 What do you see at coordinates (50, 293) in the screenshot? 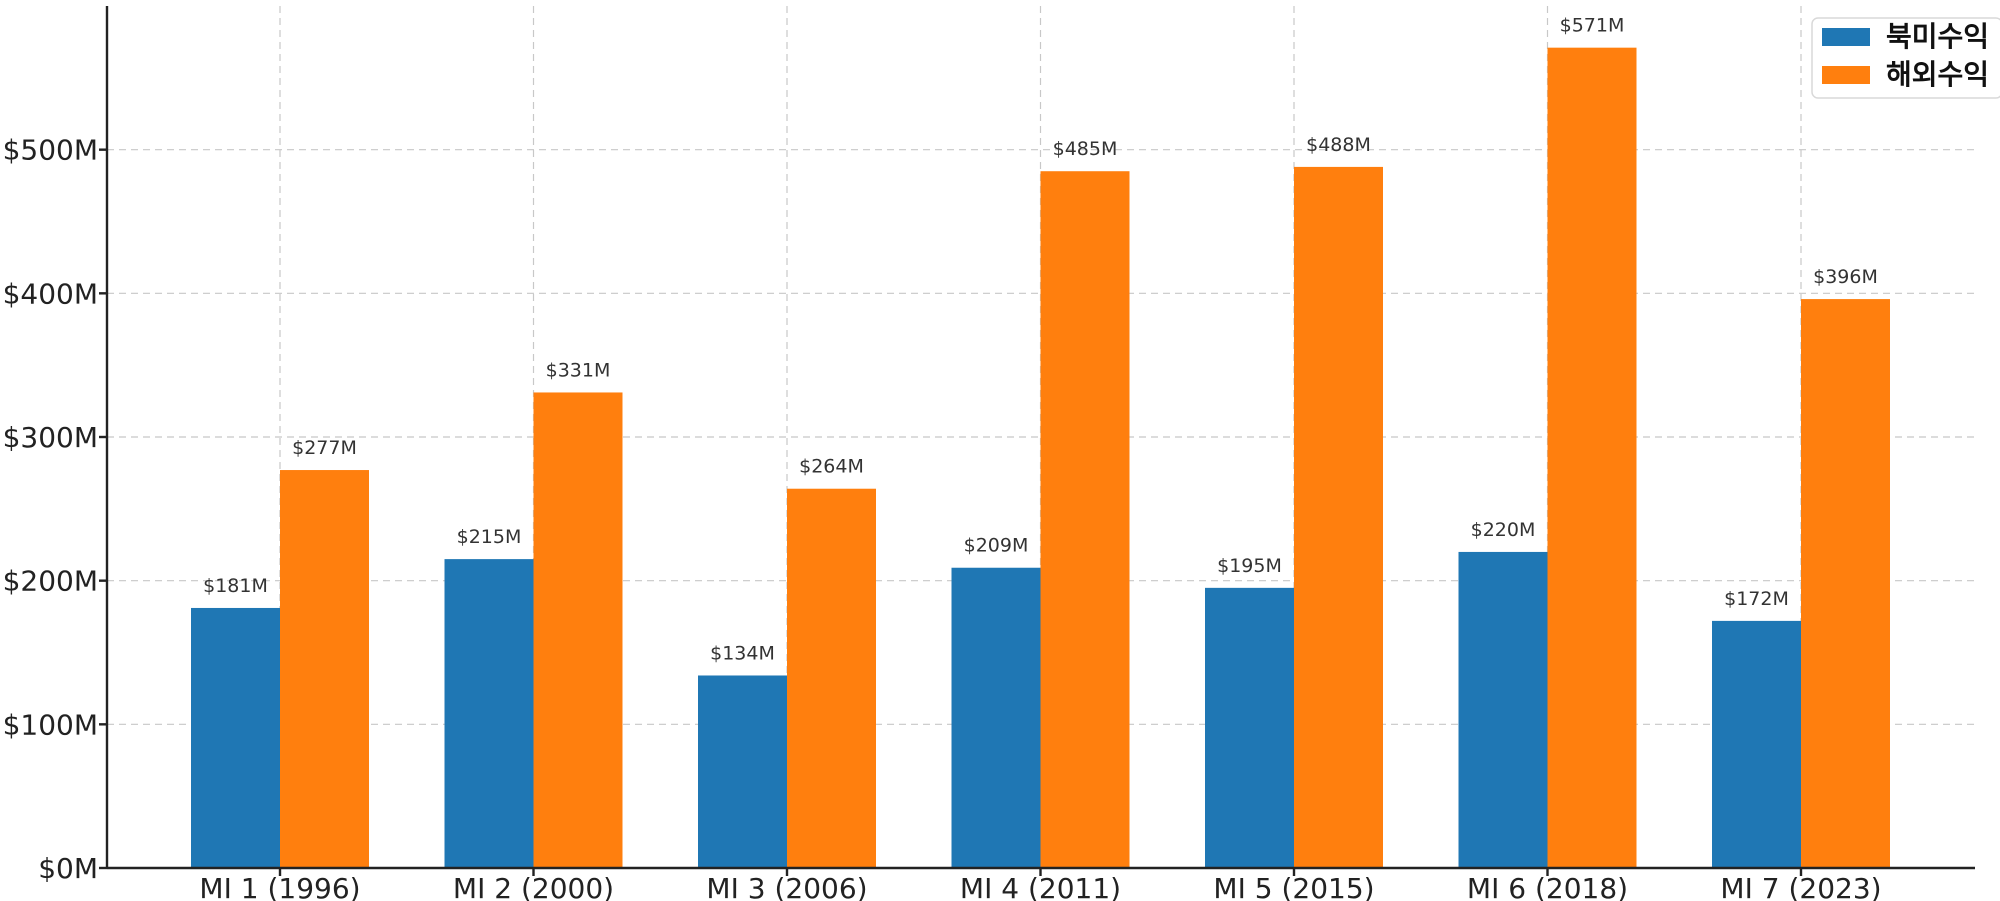
I see `y-tick-label: $400M` at bounding box center [50, 293].